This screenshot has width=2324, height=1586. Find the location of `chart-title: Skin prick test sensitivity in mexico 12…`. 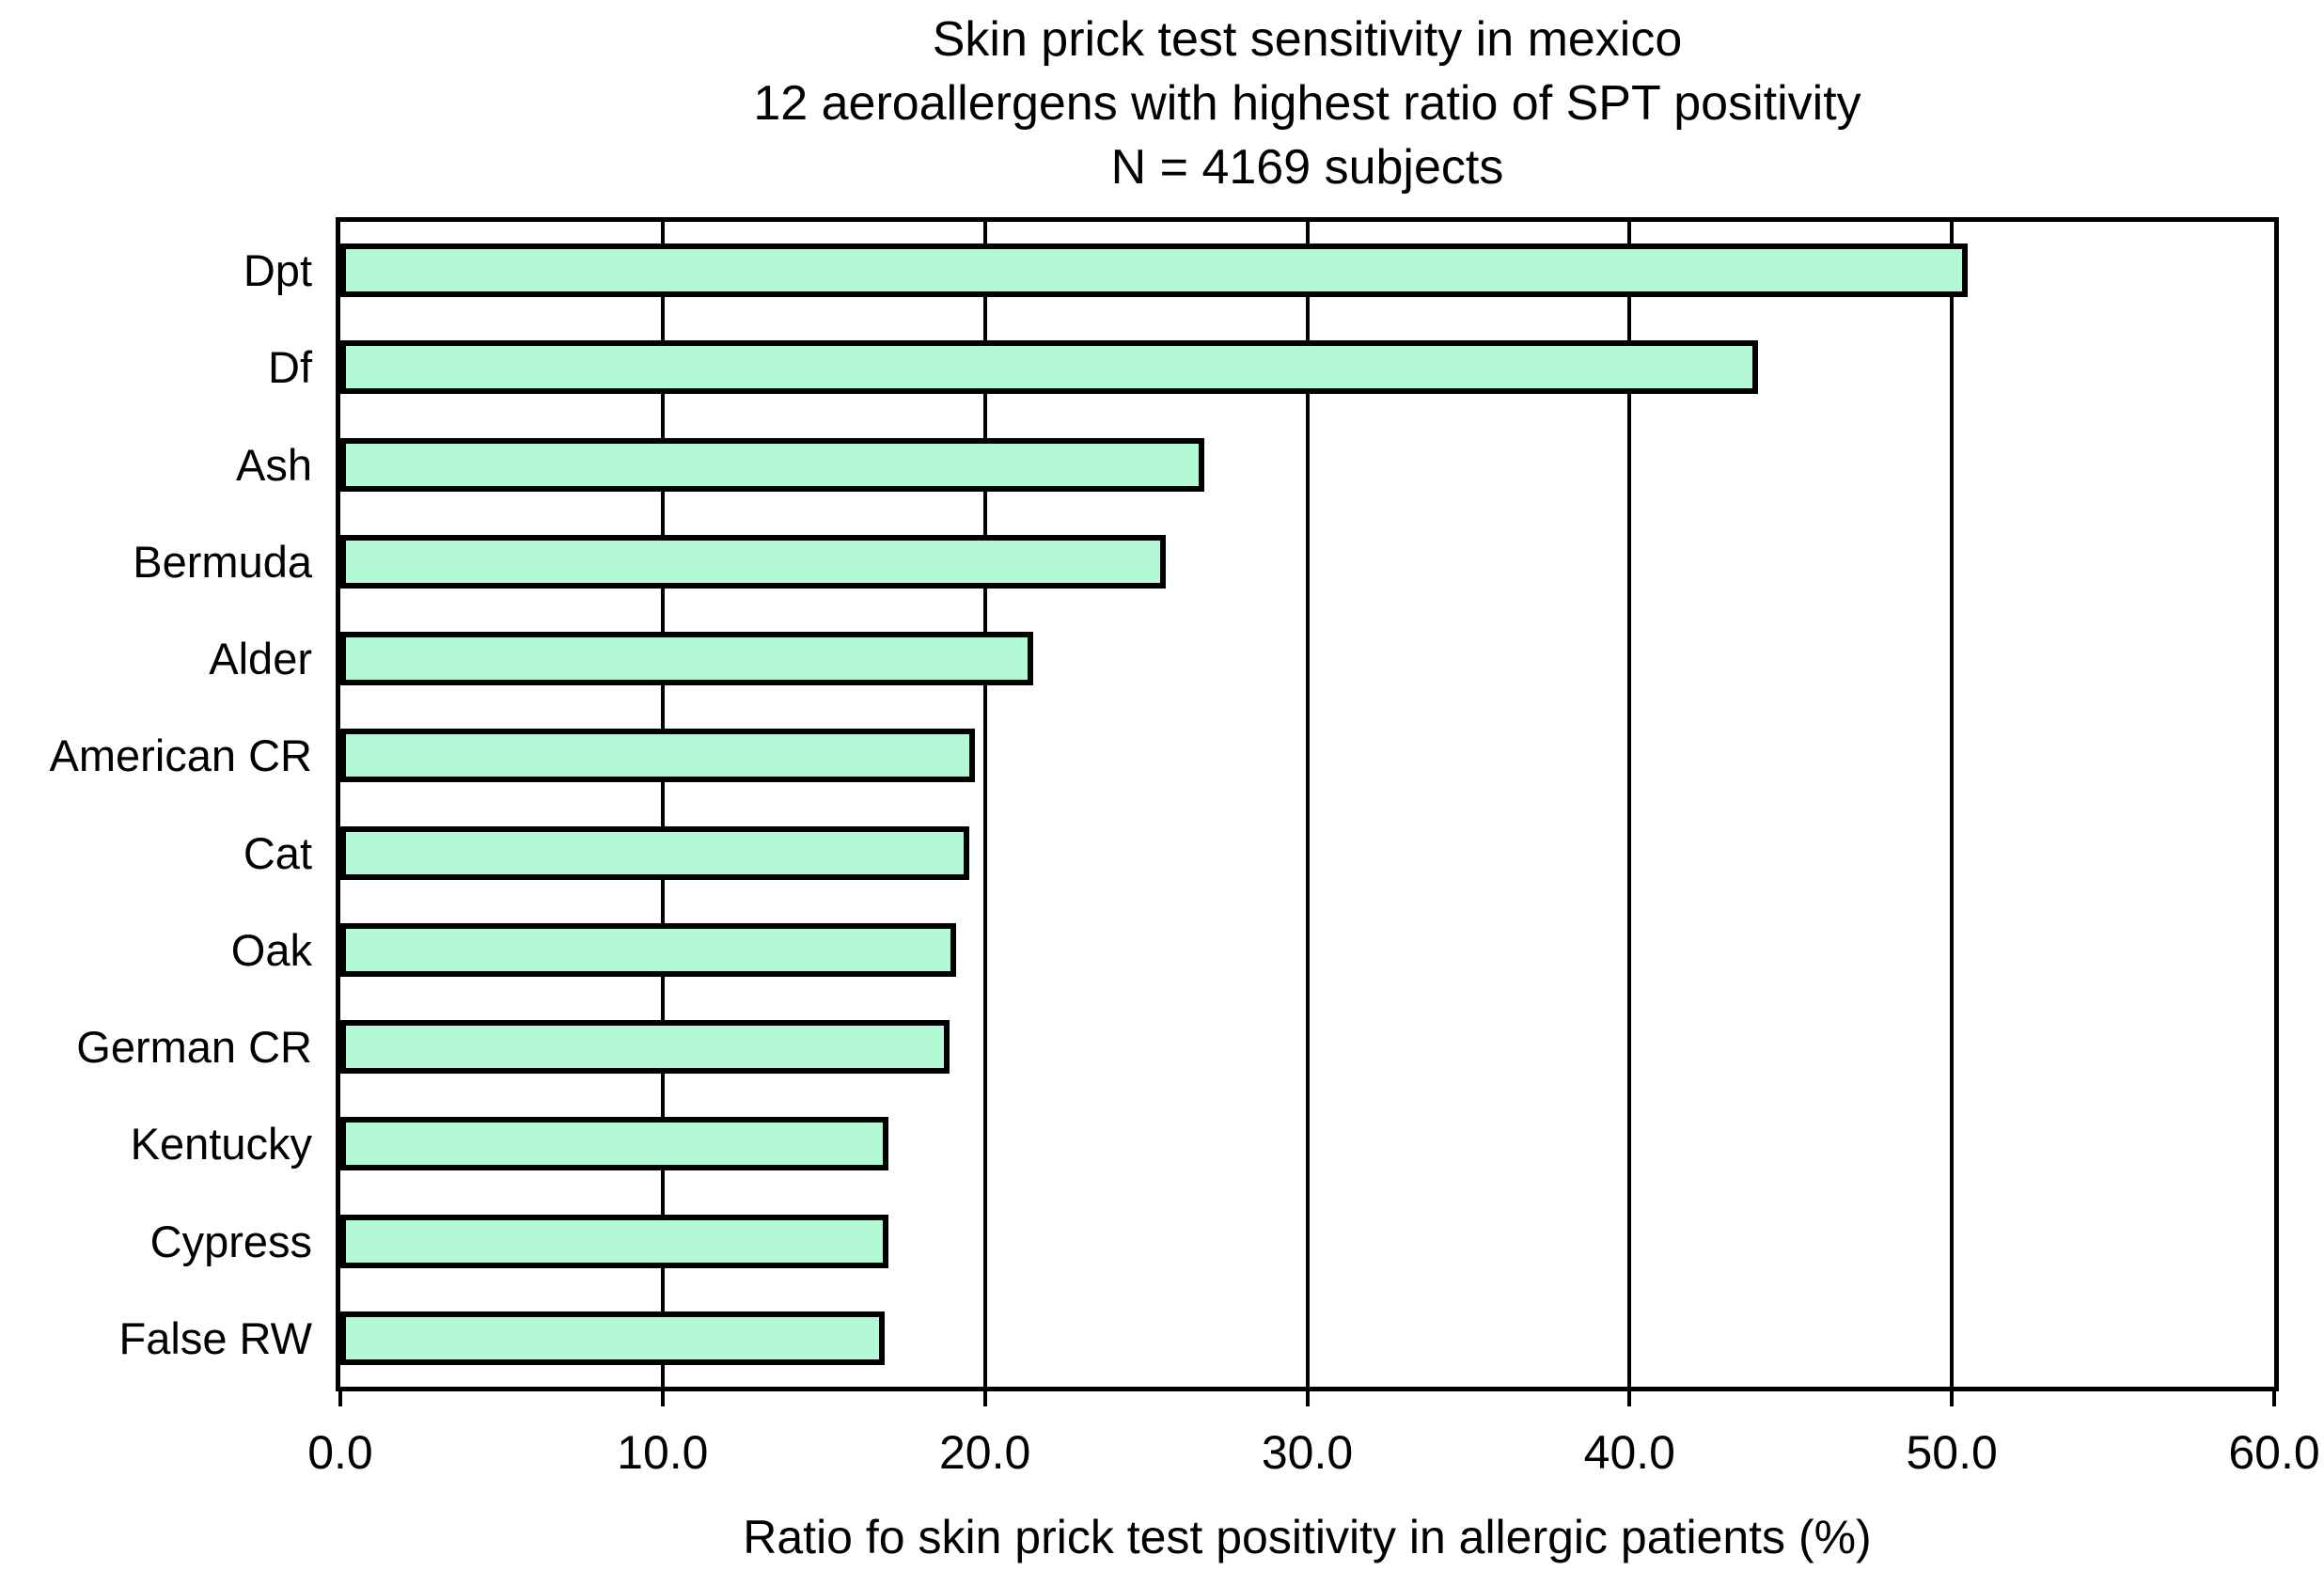

chart-title: Skin prick test sensitivity in mexico 12… is located at coordinates (1307, 103).